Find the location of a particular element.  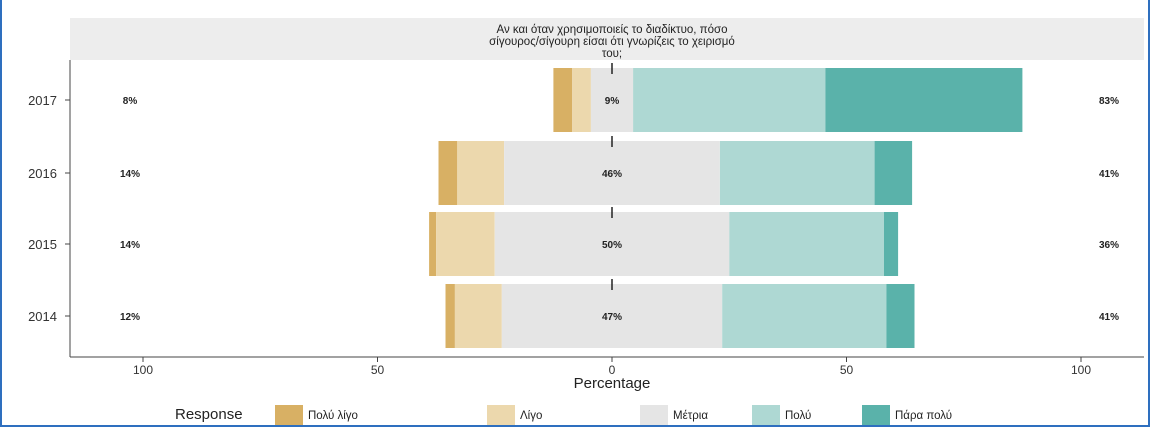

left-percent-label-2015: 14% is located at coordinates (130, 245).